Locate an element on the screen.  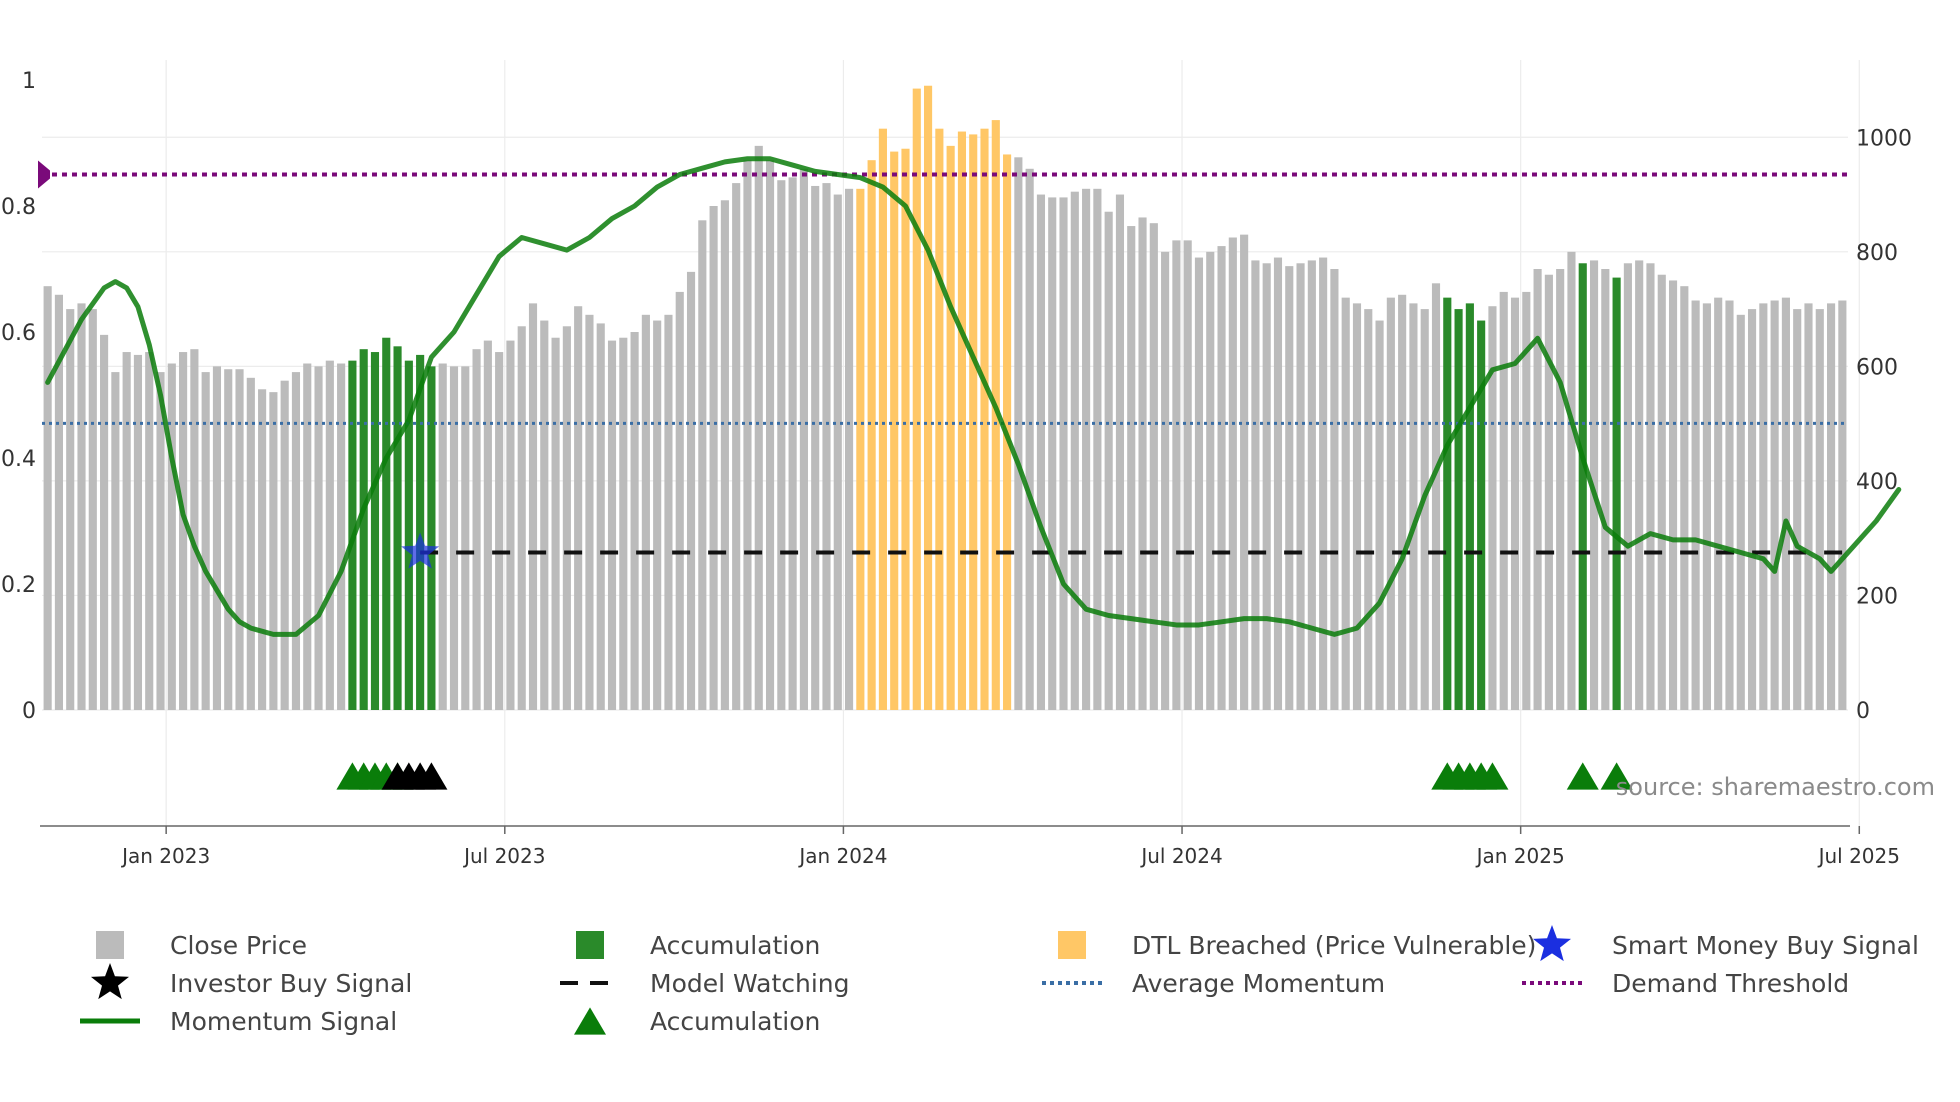
legend-star is located at coordinates (1552, 943).